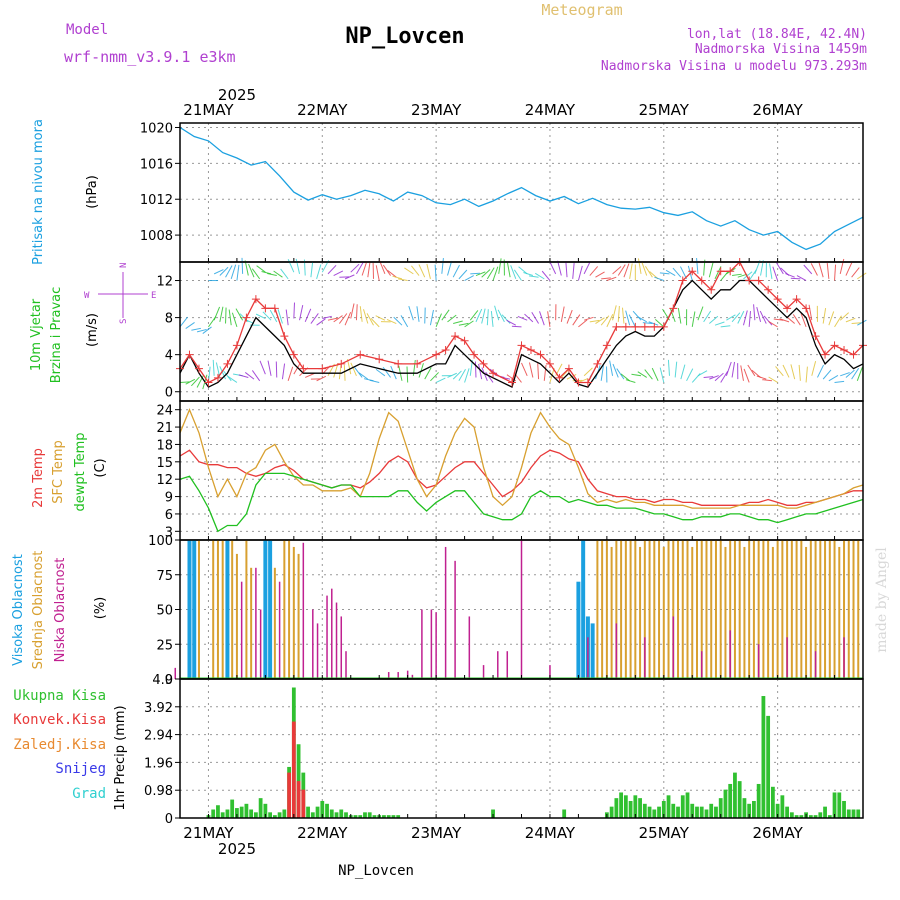 The width and height of the screenshot is (900, 900). Describe the element at coordinates (153, 296) in the screenshot. I see `compass-e: E` at that location.